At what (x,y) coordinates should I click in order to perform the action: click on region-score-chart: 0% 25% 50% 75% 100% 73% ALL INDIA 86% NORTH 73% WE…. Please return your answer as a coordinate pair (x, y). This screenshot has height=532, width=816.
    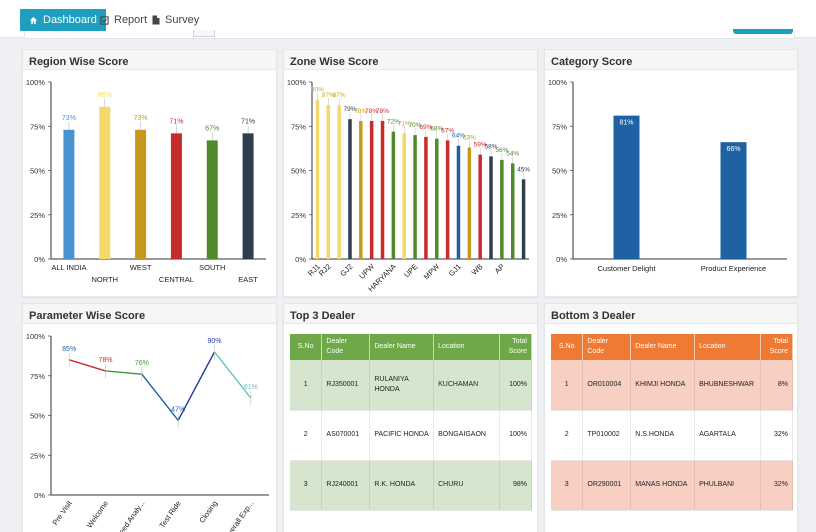
    Looking at the image, I should click on (146, 181).